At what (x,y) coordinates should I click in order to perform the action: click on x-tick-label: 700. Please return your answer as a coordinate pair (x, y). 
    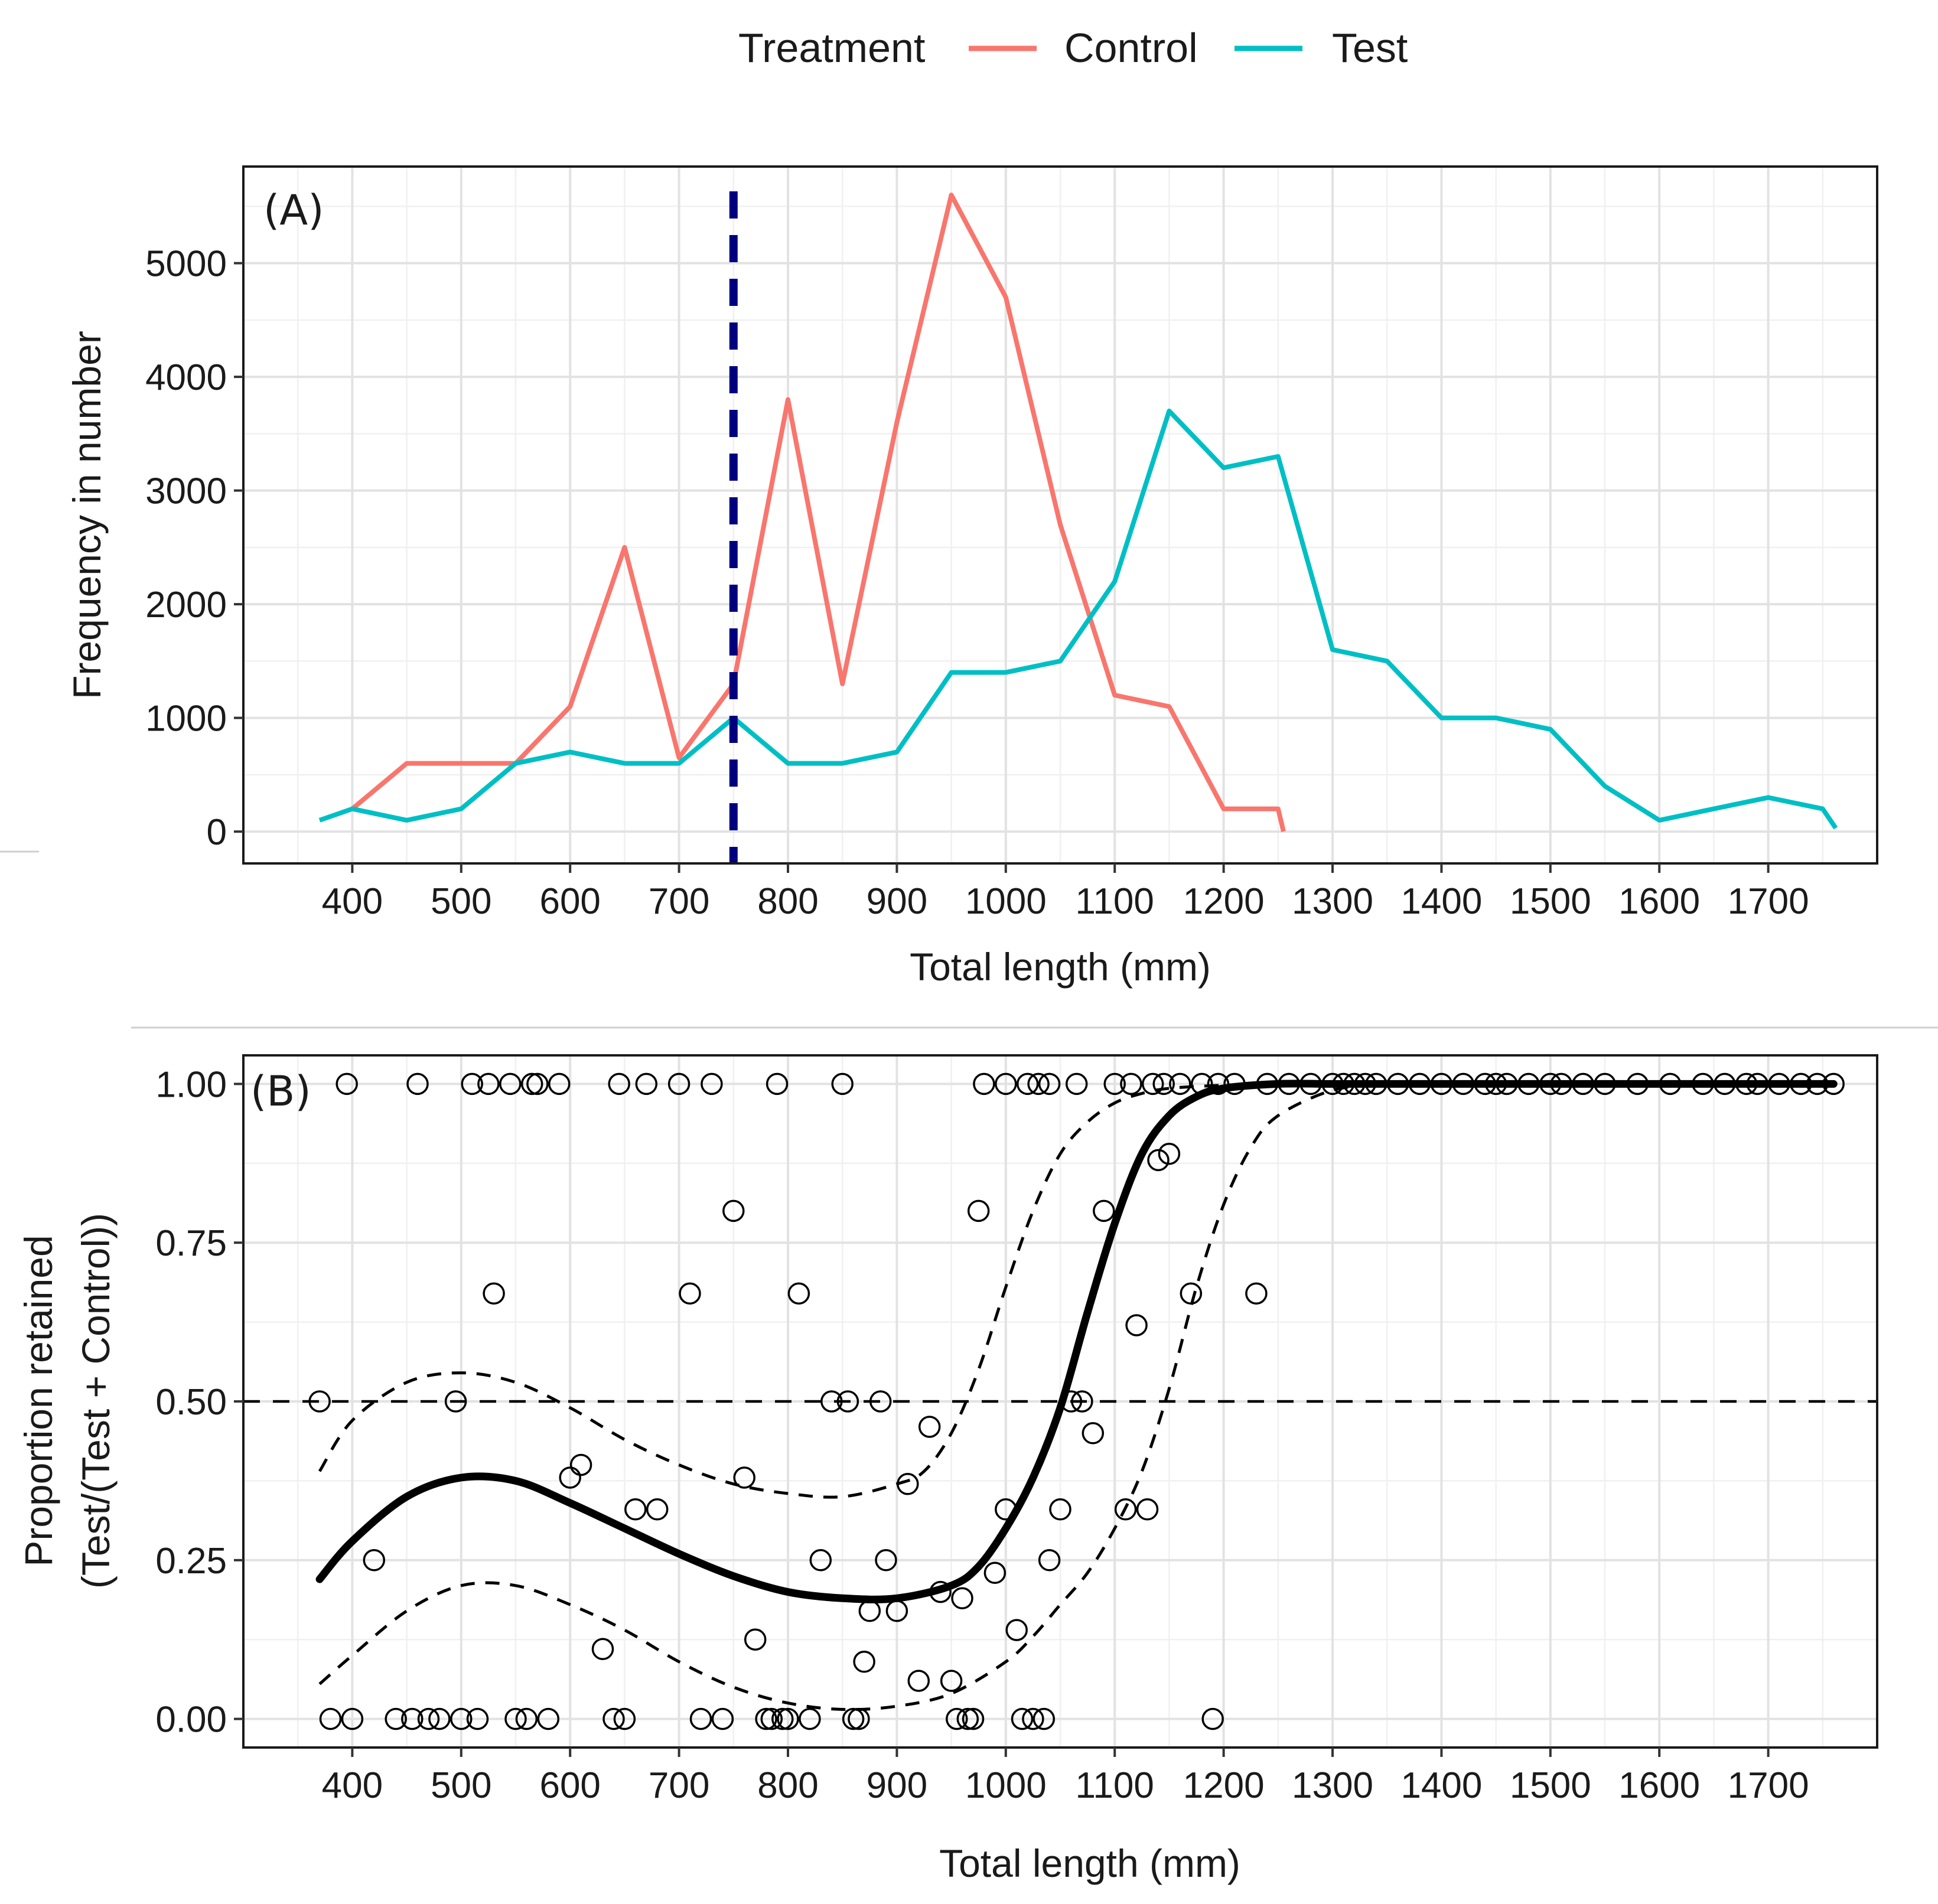
    Looking at the image, I should click on (679, 901).